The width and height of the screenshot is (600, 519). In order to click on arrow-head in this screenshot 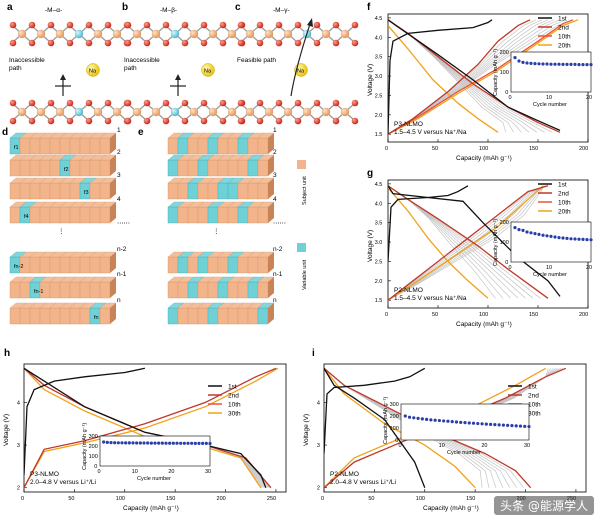, I will do `click(63, 77)`.